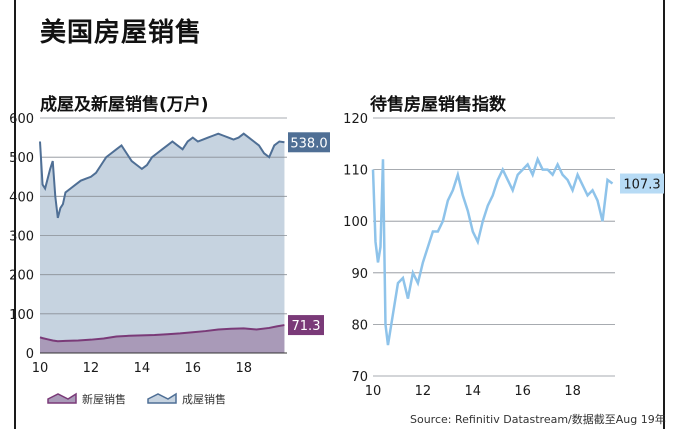  I want to click on existing-end-label: 538.0, so click(308, 143).